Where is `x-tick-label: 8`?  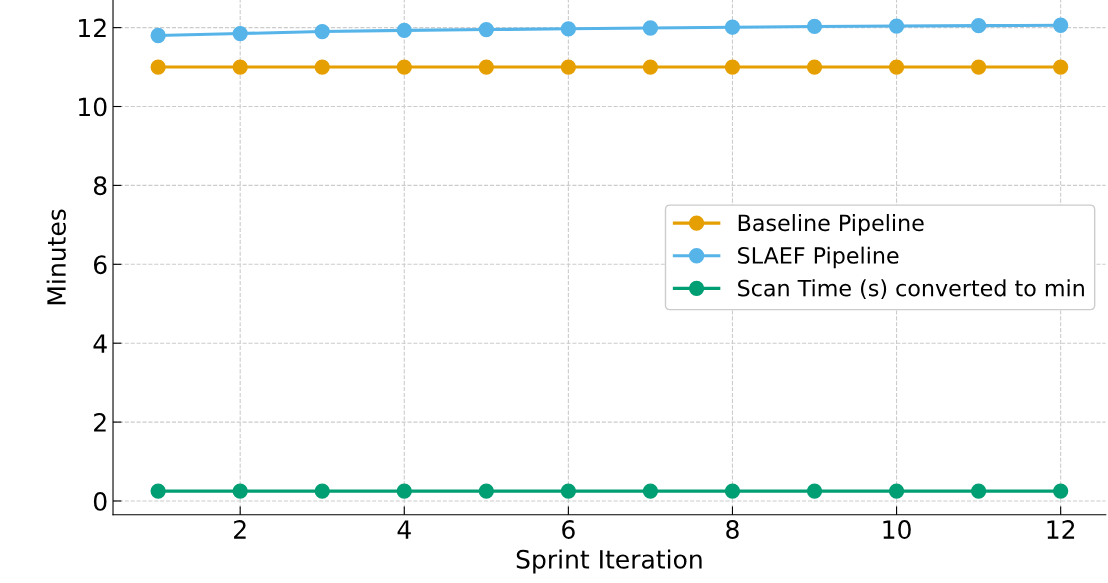
x-tick-label: 8 is located at coordinates (732, 529).